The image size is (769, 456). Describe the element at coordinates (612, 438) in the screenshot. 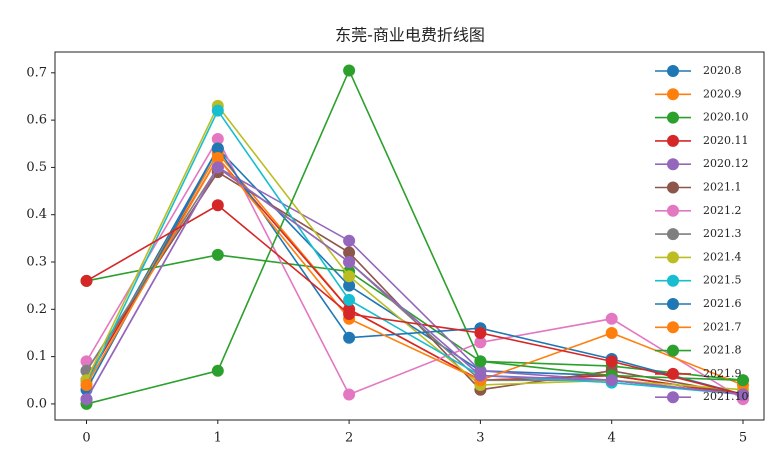

I see `x-tick-label: 4` at that location.